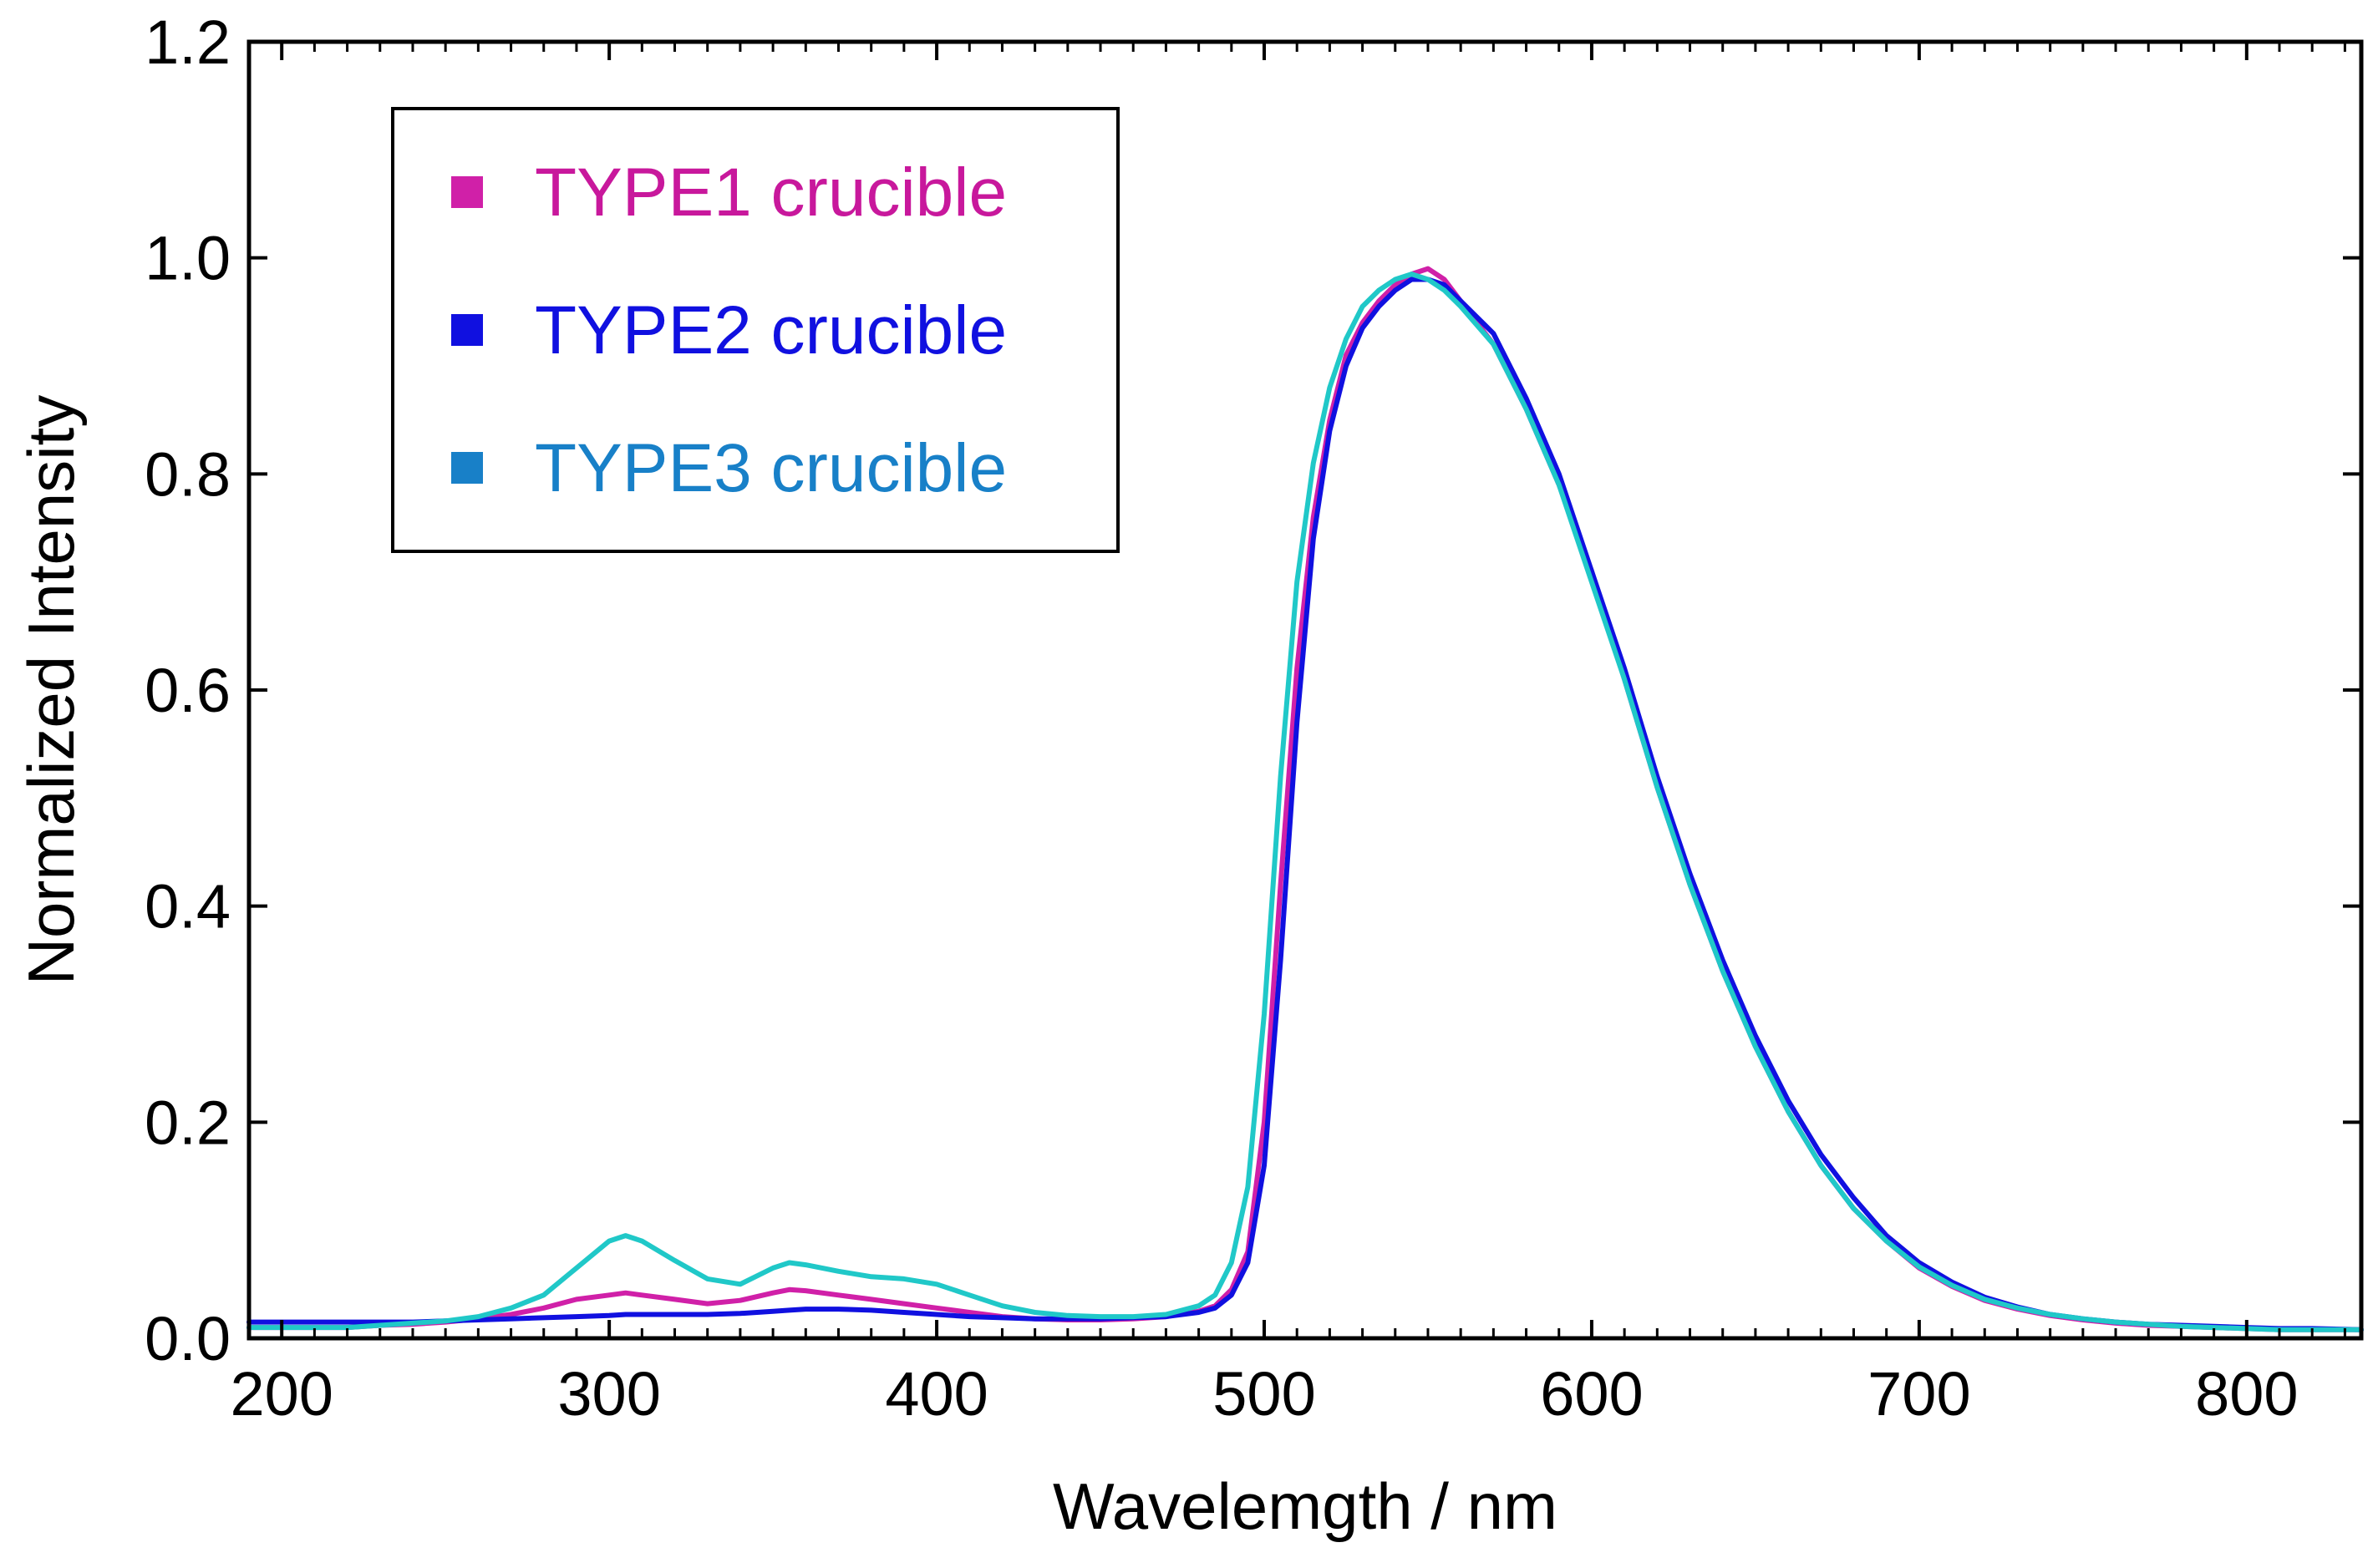 The height and width of the screenshot is (1568, 2378). What do you see at coordinates (51, 691) in the screenshot?
I see `y-axis-title: Normalized Intensity` at bounding box center [51, 691].